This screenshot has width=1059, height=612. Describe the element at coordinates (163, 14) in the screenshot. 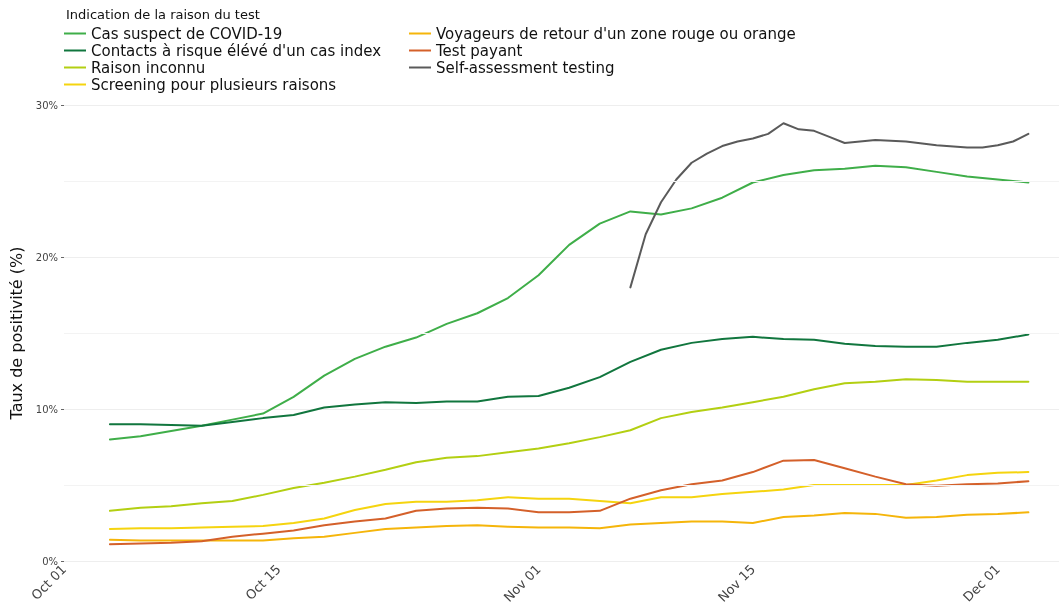

I see `legend-title: Indication de la raison du test` at that location.